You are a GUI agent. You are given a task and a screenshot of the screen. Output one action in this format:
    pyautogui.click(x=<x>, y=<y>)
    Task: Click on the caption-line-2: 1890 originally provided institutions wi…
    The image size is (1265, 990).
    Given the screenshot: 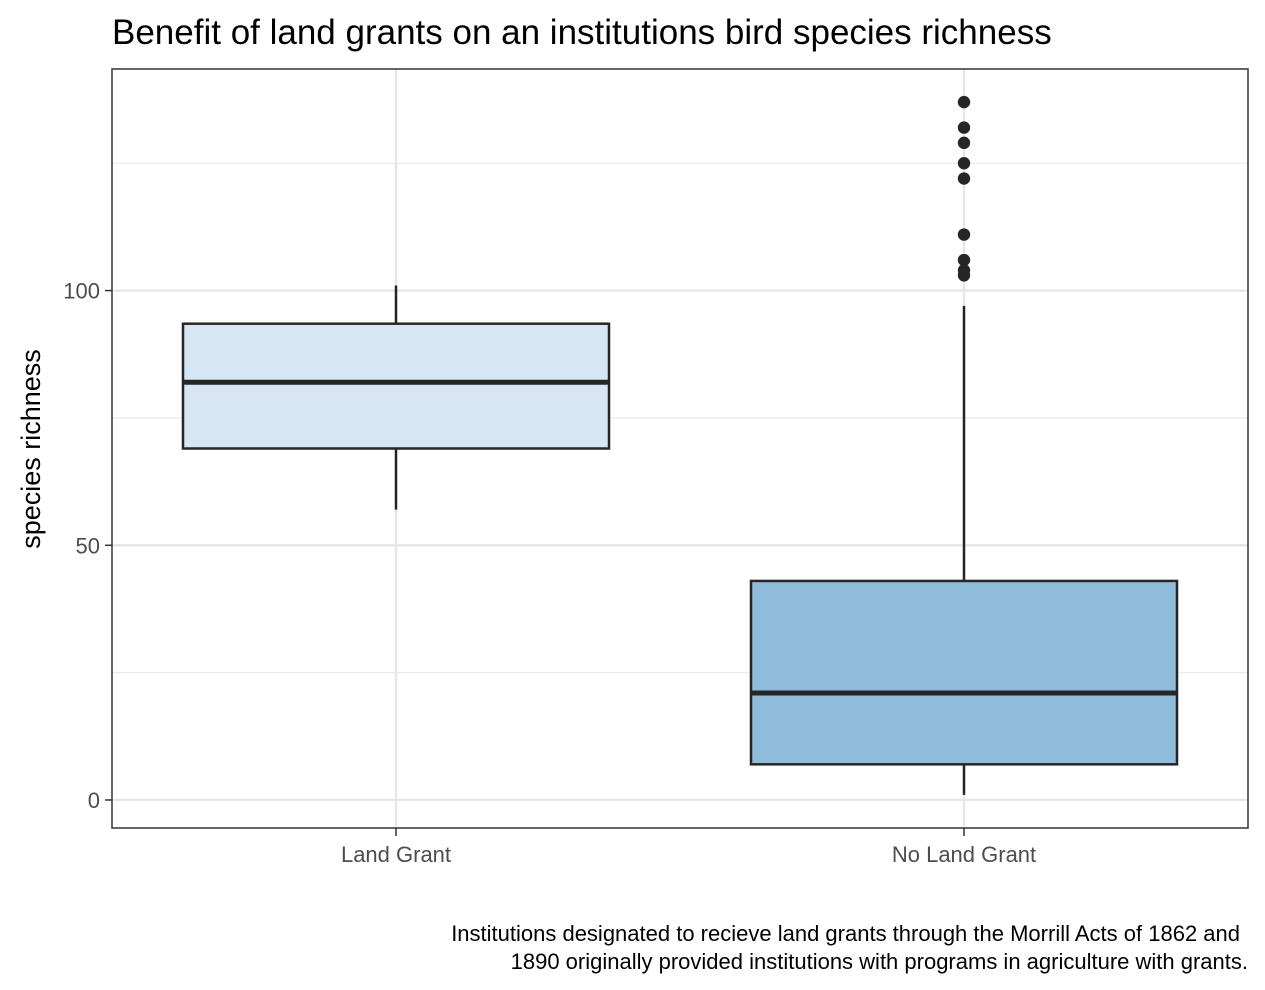 What is the action you would take?
    pyautogui.click(x=879, y=961)
    